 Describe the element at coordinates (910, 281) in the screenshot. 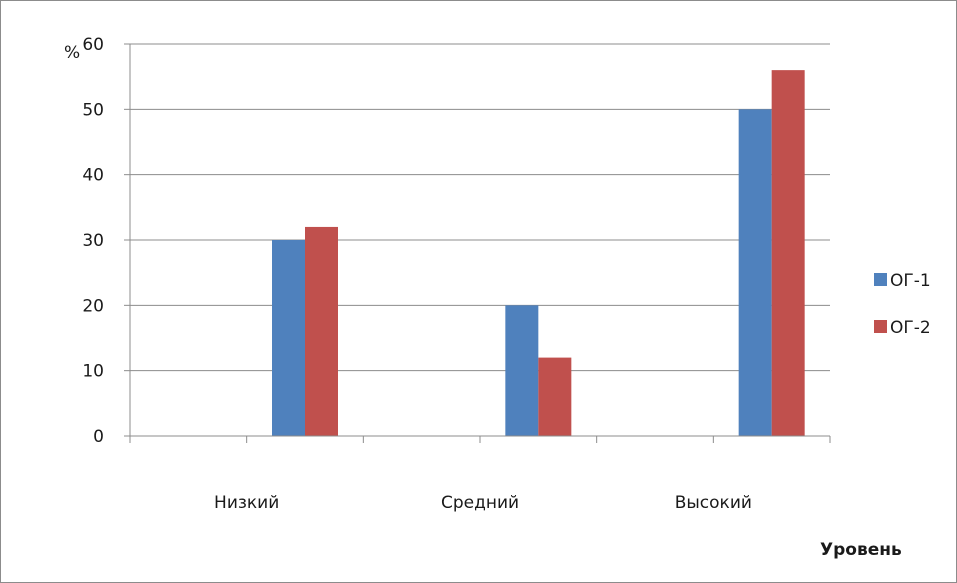

I see `legend-label: ОГ-1` at that location.